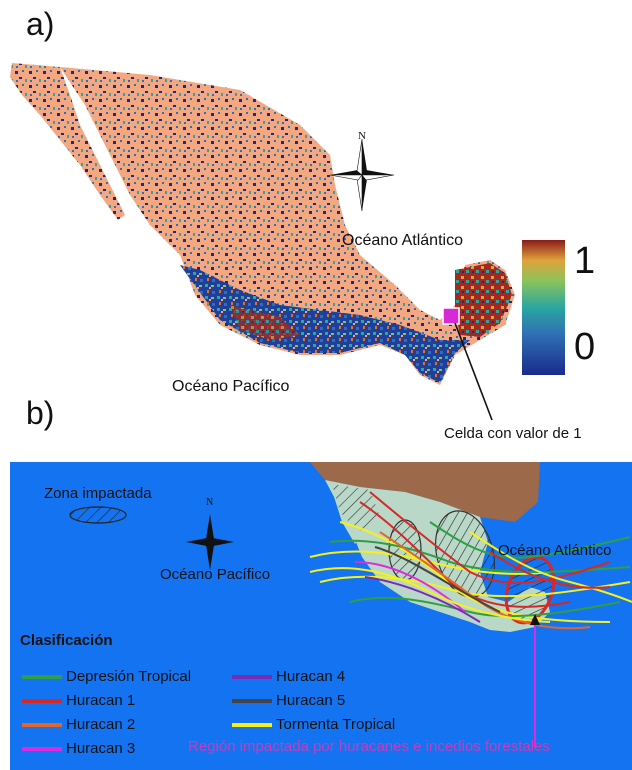  What do you see at coordinates (210, 542) in the screenshot?
I see `north-arrow-b` at bounding box center [210, 542].